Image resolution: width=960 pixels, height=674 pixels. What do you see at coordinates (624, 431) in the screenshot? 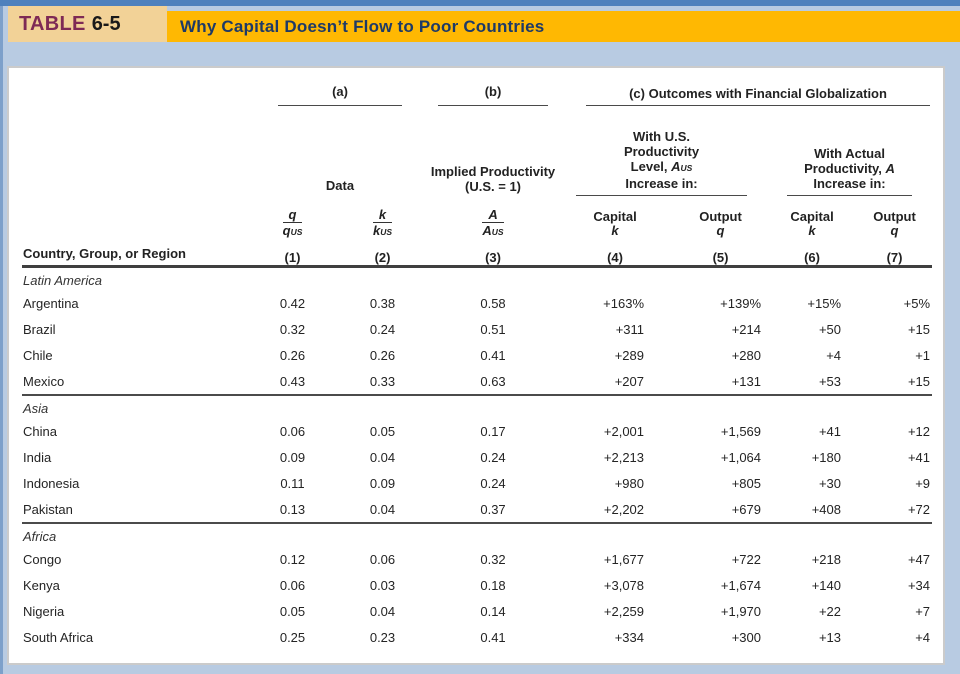
I see `value-cell: +2,001` at bounding box center [624, 431].